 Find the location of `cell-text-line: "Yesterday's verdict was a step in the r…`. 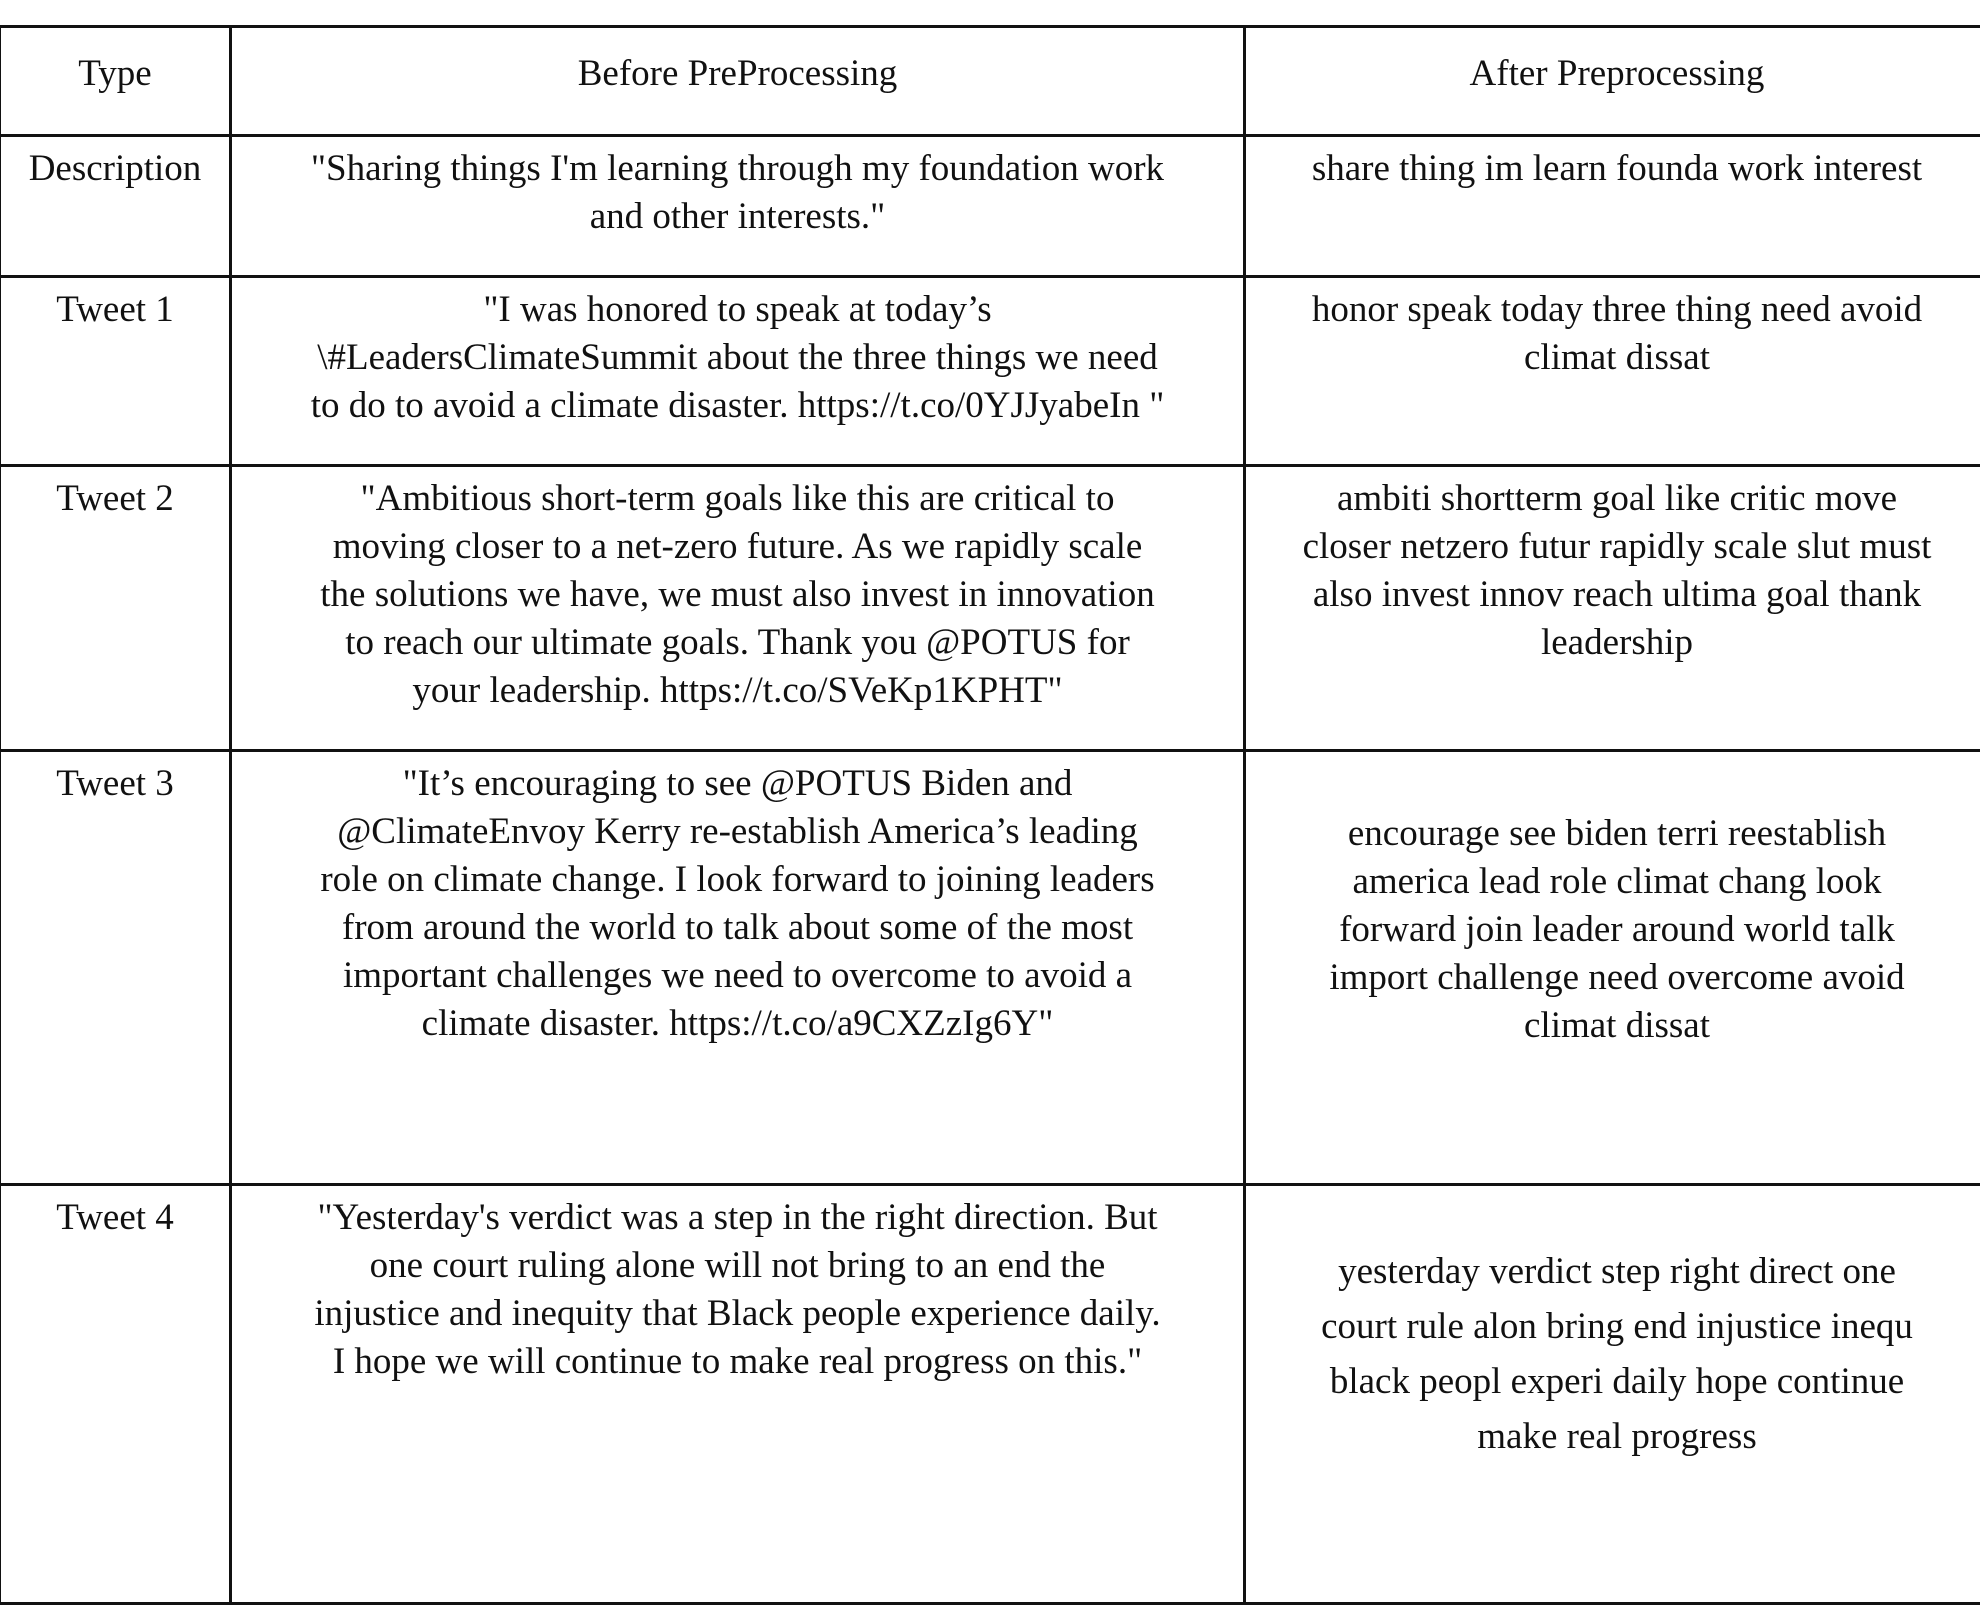

cell-text-line: "Yesterday's verdict was a step in the r… is located at coordinates (737, 1218).